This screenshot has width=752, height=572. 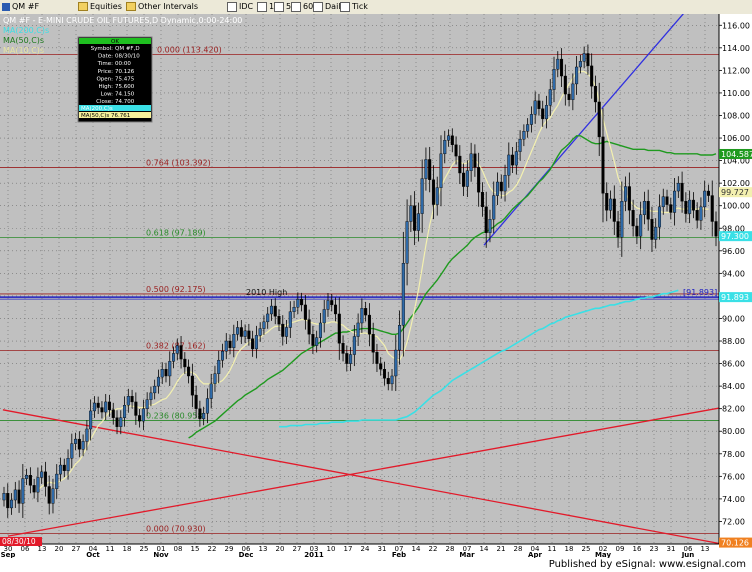 I want to click on button-5: 5, so click(x=282, y=7).